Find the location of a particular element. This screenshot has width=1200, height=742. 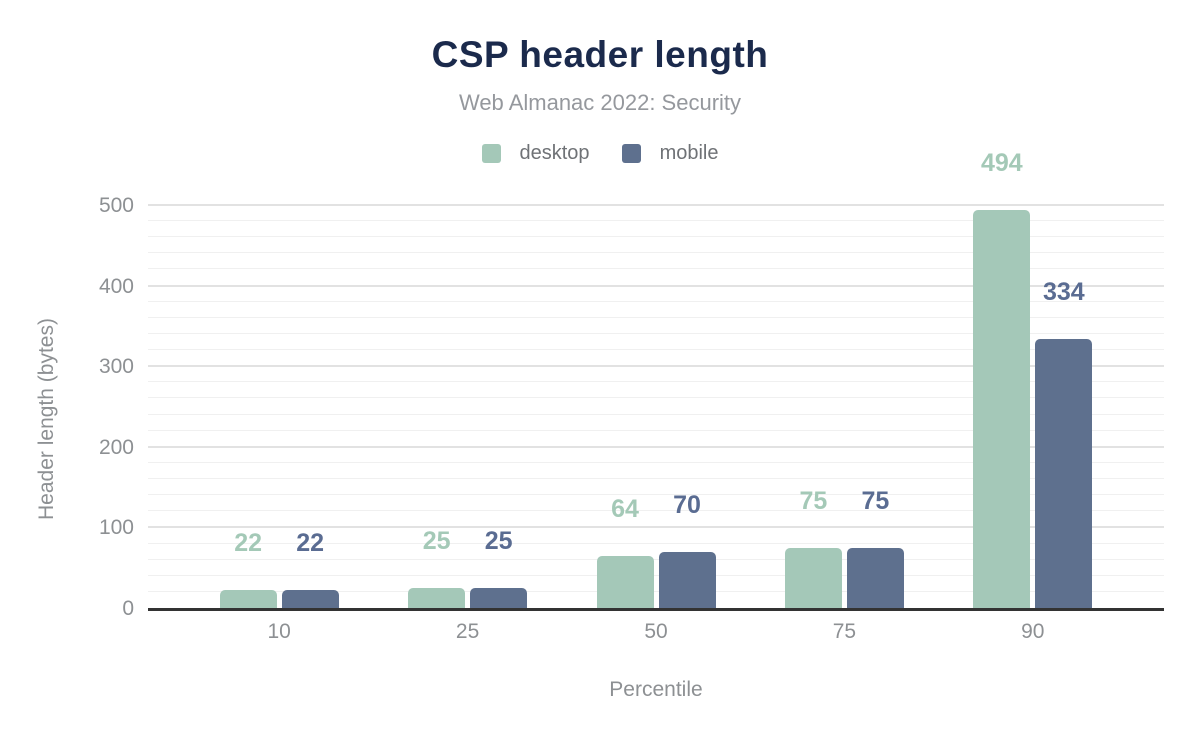

x-tick-90: 90 is located at coordinates (1033, 631).